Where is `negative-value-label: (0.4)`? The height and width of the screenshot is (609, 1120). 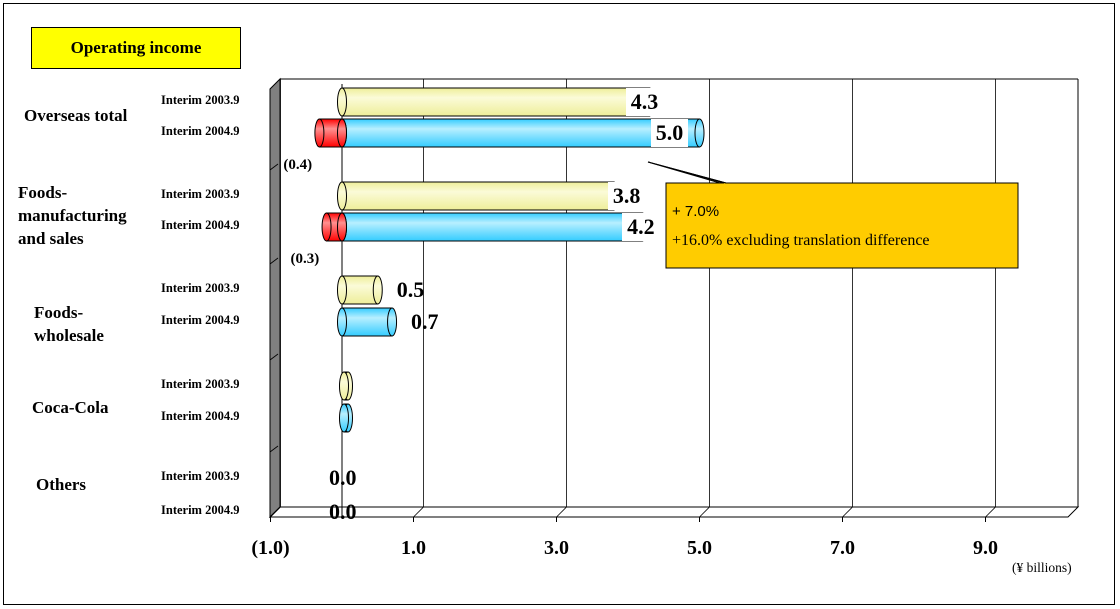 negative-value-label: (0.4) is located at coordinates (298, 165).